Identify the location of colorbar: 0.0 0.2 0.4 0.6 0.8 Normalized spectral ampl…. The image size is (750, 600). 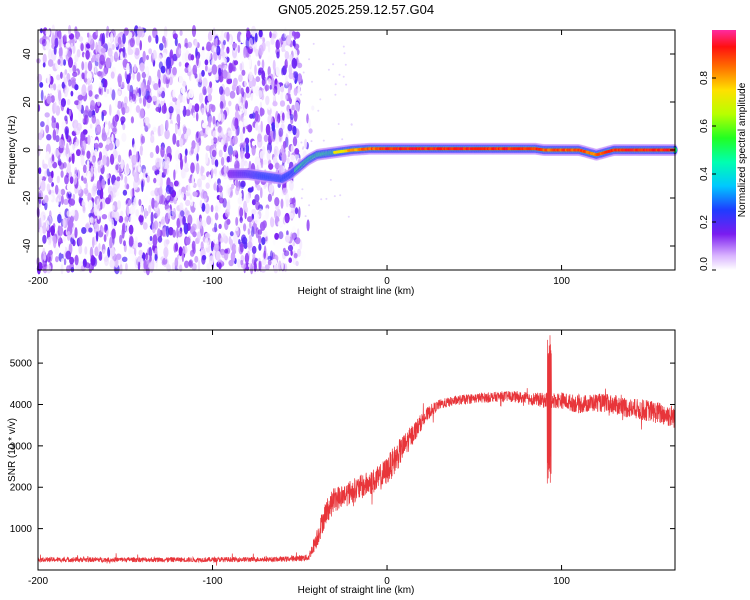
(723, 150).